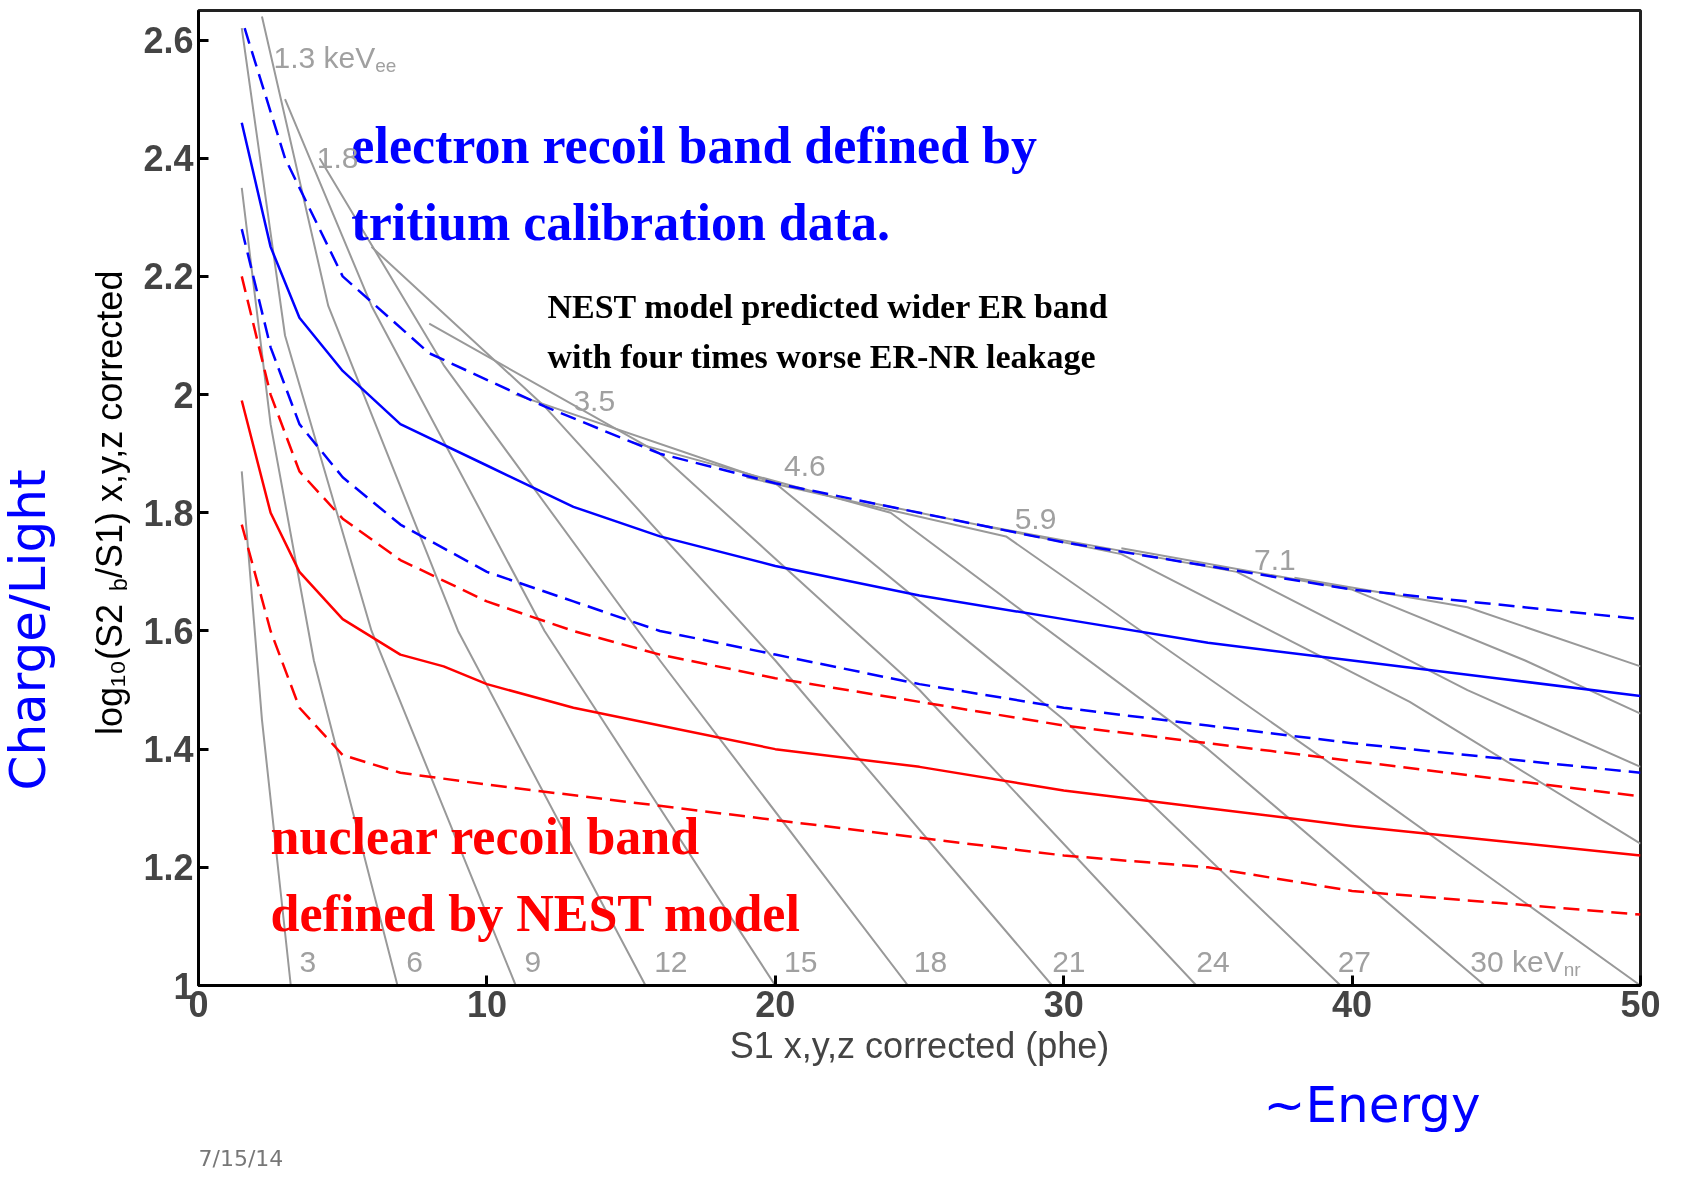 This screenshot has width=1688, height=1193. I want to click on annotation: 5.9, so click(1035, 518).